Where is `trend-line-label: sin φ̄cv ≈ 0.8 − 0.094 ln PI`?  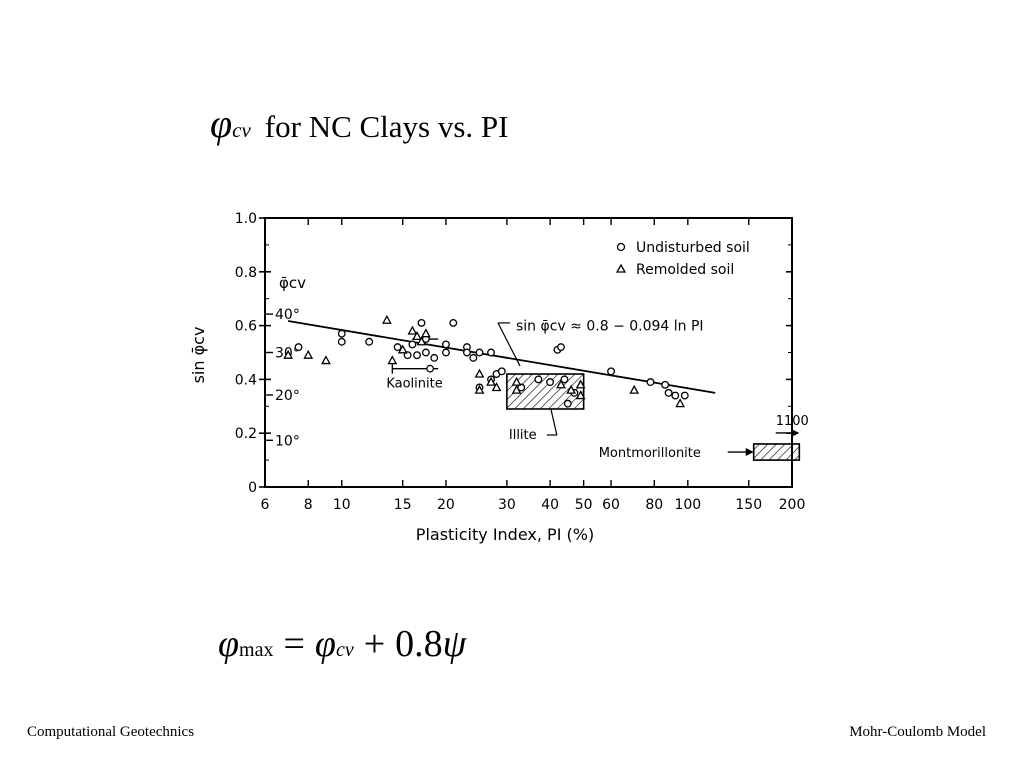 trend-line-label: sin φ̄cv ≈ 0.8 − 0.094 ln PI is located at coordinates (610, 327).